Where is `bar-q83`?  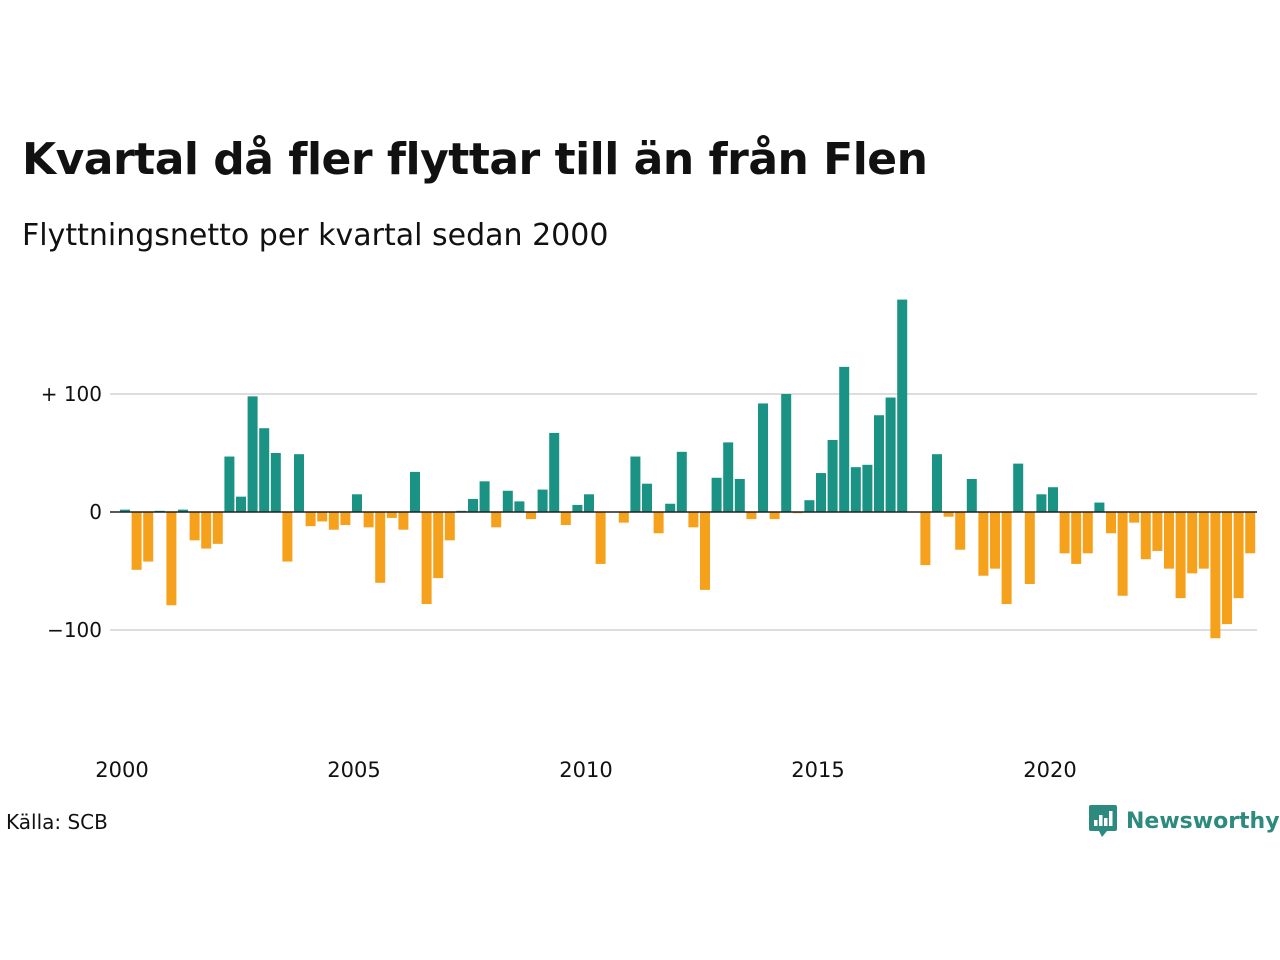
bar-q83 is located at coordinates (1076, 538).